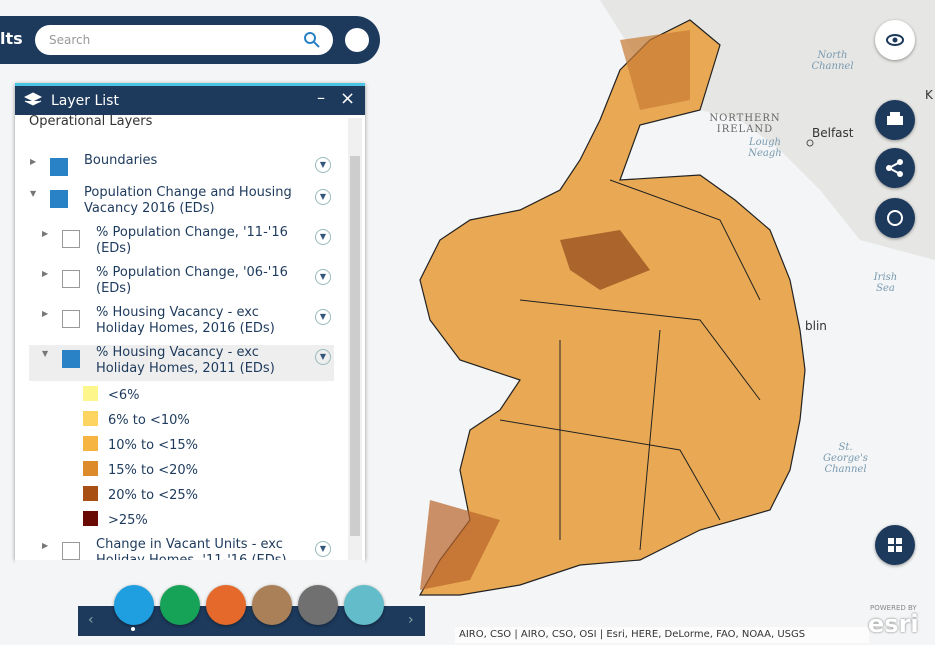 Image resolution: width=935 pixels, height=645 pixels. Describe the element at coordinates (765, 148) in the screenshot. I see `map-label: Lough Neagh` at that location.